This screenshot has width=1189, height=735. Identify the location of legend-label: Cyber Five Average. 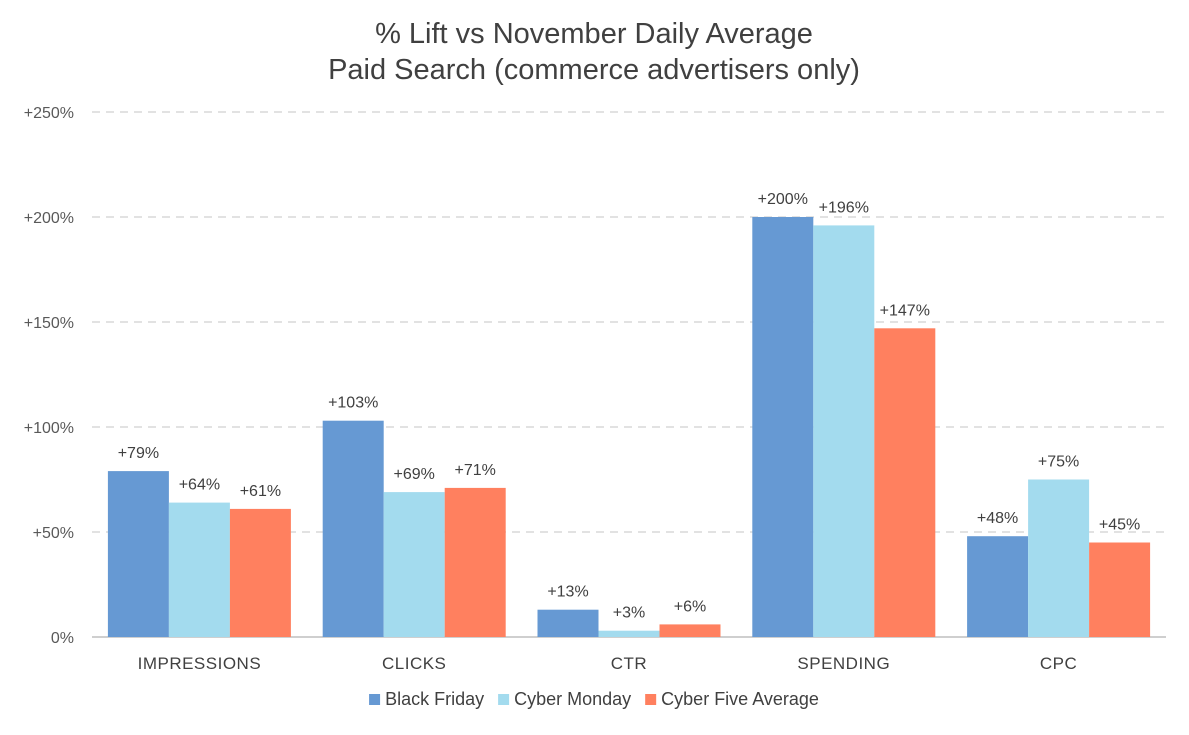
(740, 699).